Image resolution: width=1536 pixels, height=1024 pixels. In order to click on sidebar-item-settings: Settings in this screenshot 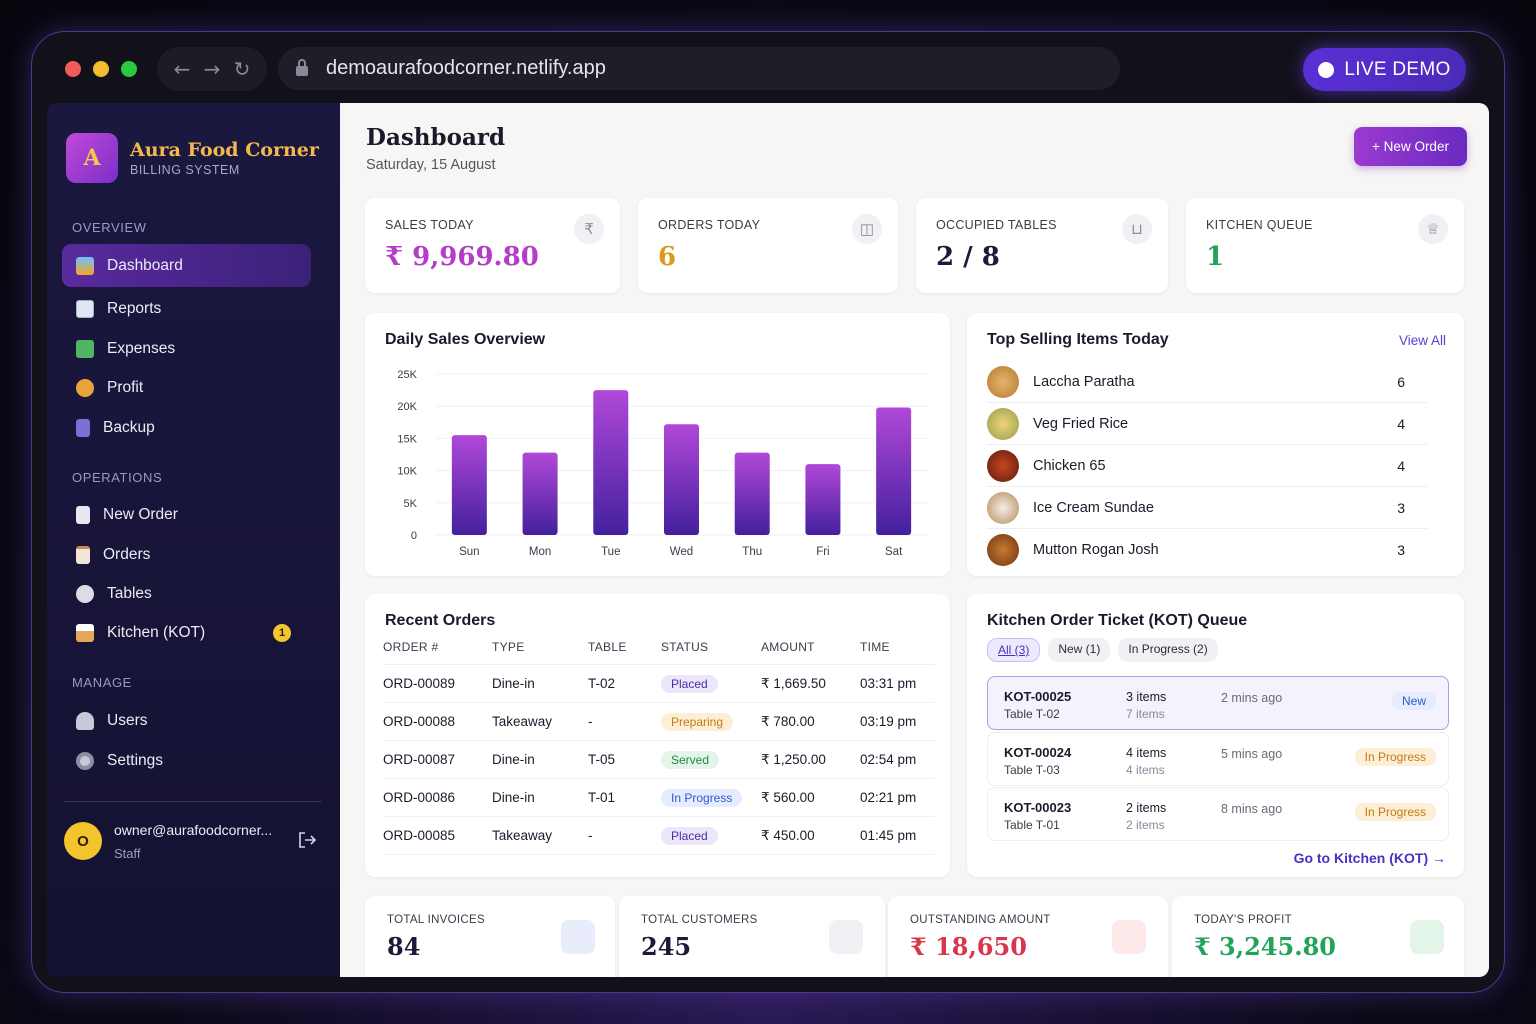, I will do `click(186, 761)`.